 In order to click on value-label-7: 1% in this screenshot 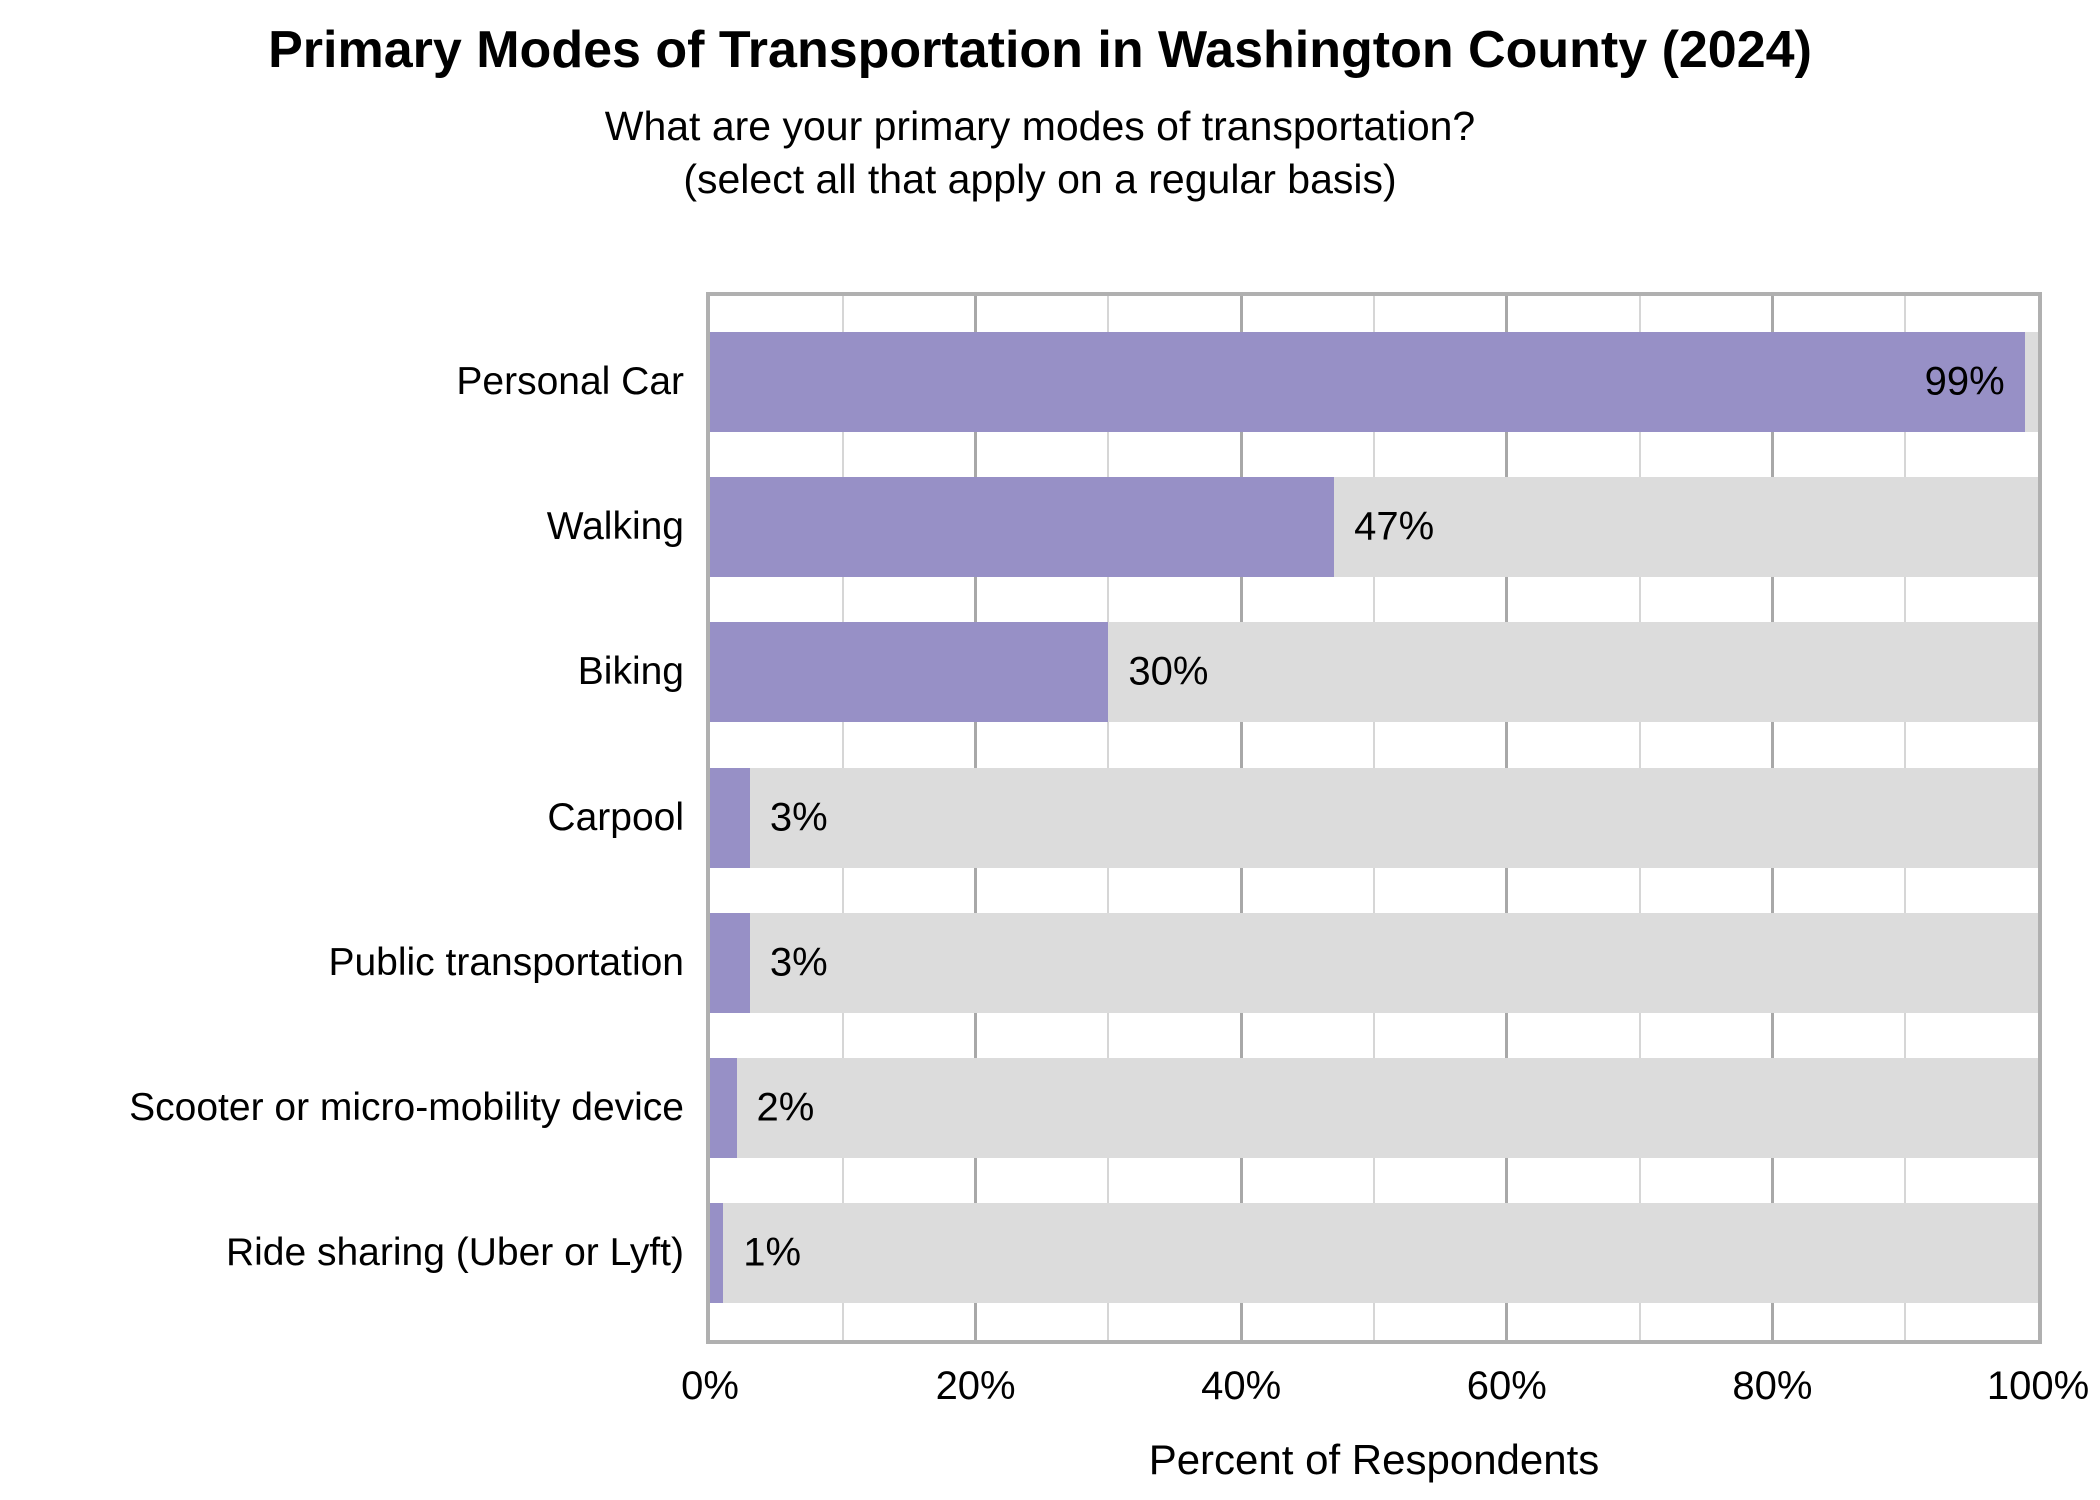, I will do `click(772, 1252)`.